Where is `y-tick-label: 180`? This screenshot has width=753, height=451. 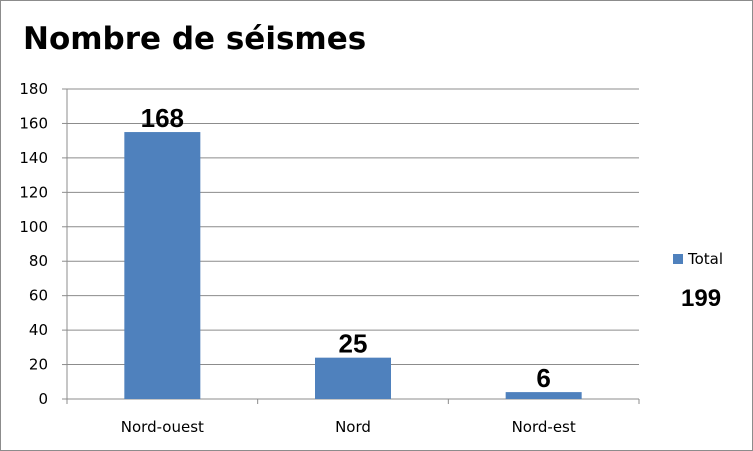
y-tick-label: 180 is located at coordinates (33, 89).